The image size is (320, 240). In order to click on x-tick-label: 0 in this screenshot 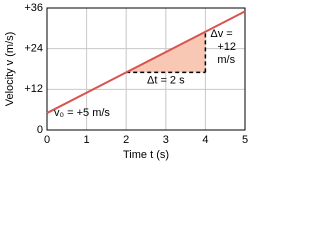, I will do `click(47, 140)`.